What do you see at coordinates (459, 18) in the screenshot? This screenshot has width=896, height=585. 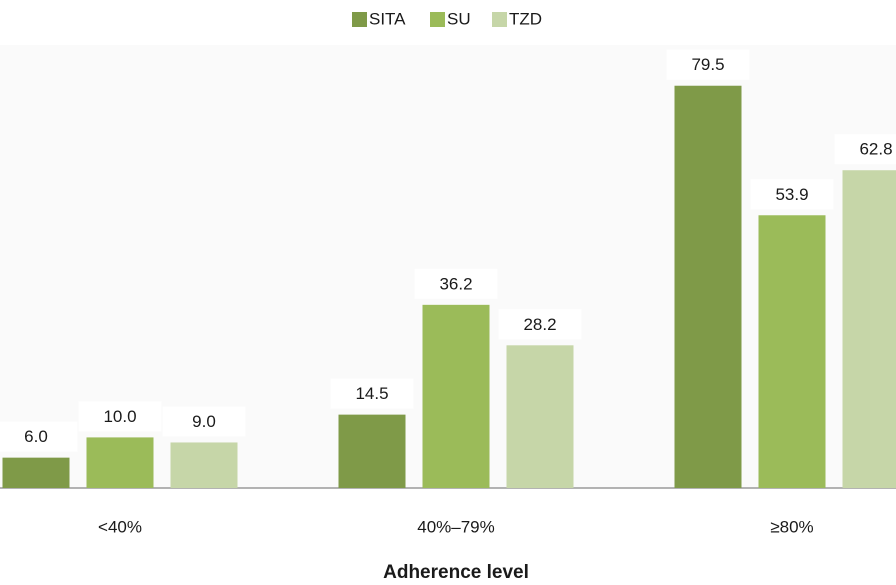 I see `legend-label: SU` at bounding box center [459, 18].